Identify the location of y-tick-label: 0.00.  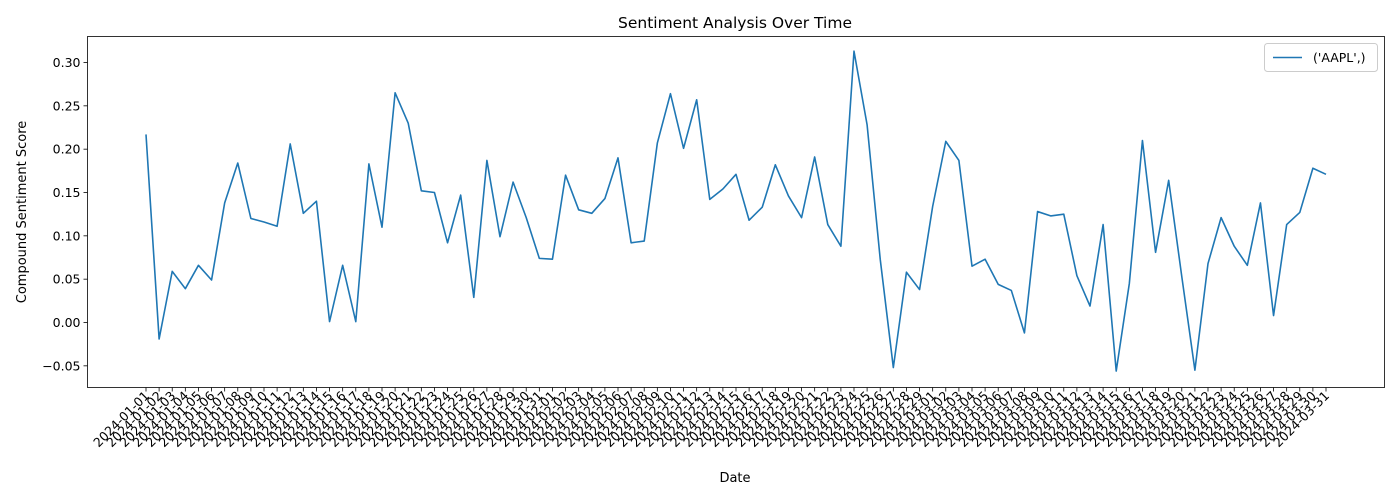
(67, 322).